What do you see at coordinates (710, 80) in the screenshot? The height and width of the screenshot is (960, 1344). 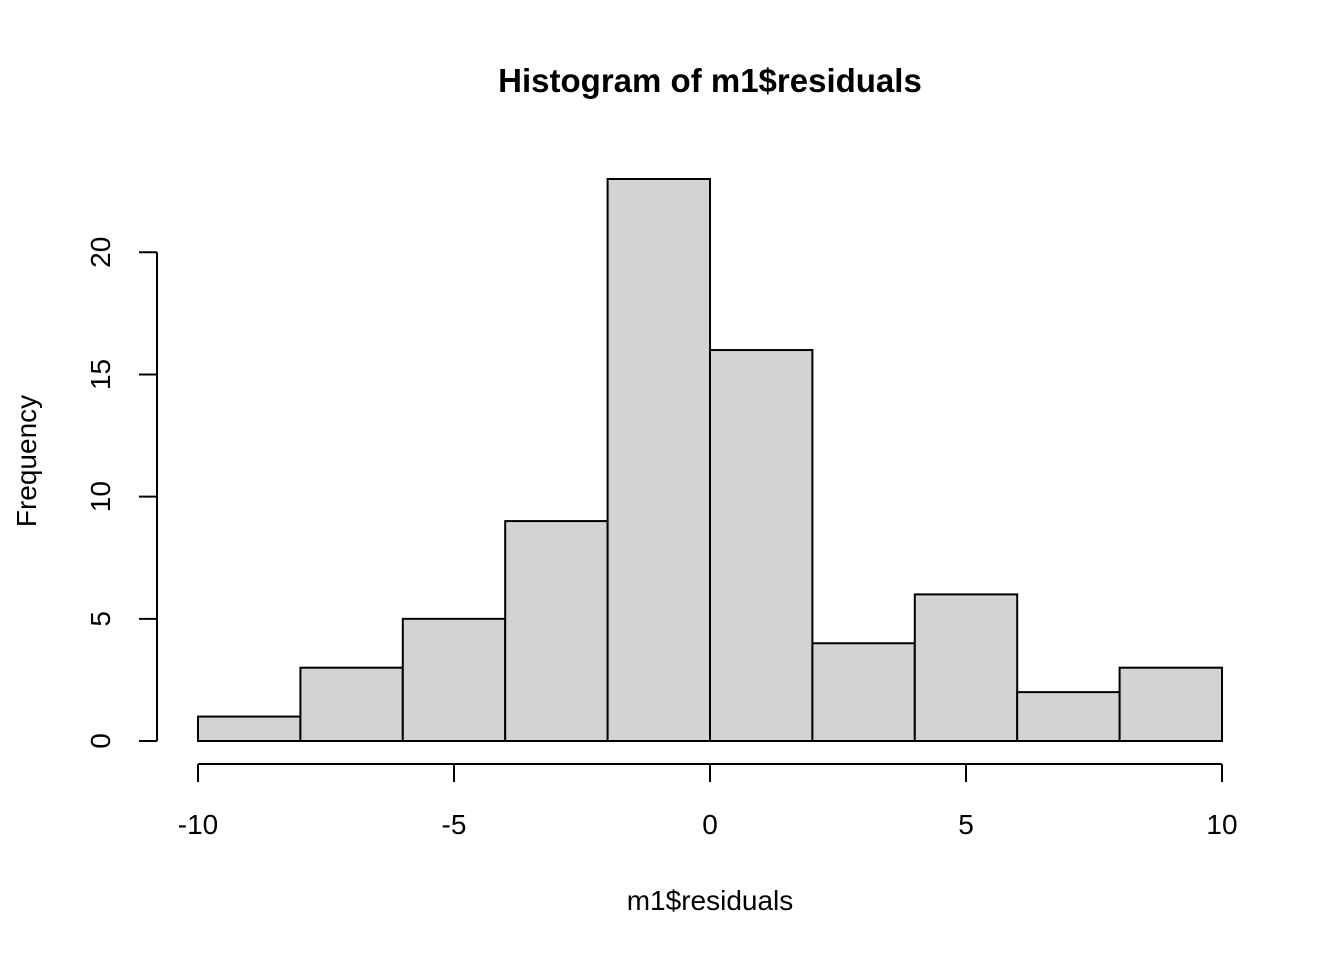 I see `chart-title: Histogram of m1$residuals` at bounding box center [710, 80].